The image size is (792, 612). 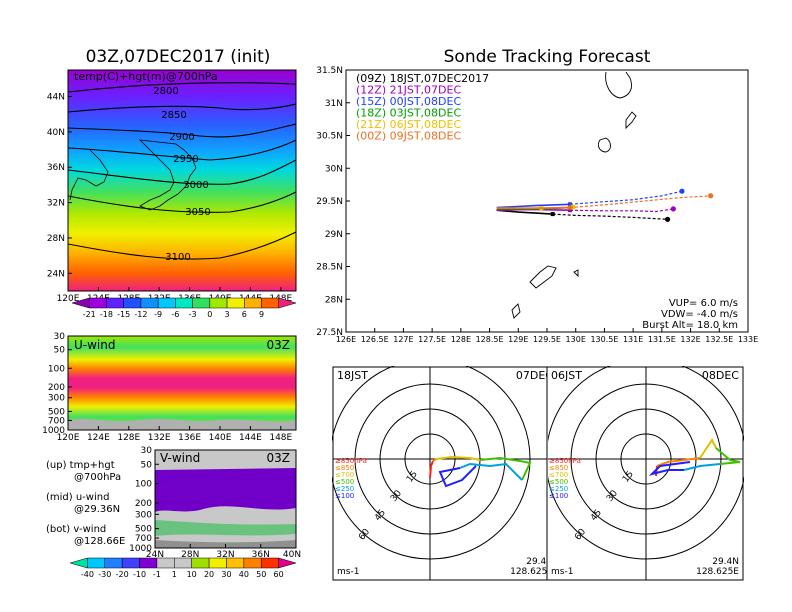 I want to click on hodograph-rings, so click(x=646, y=473).